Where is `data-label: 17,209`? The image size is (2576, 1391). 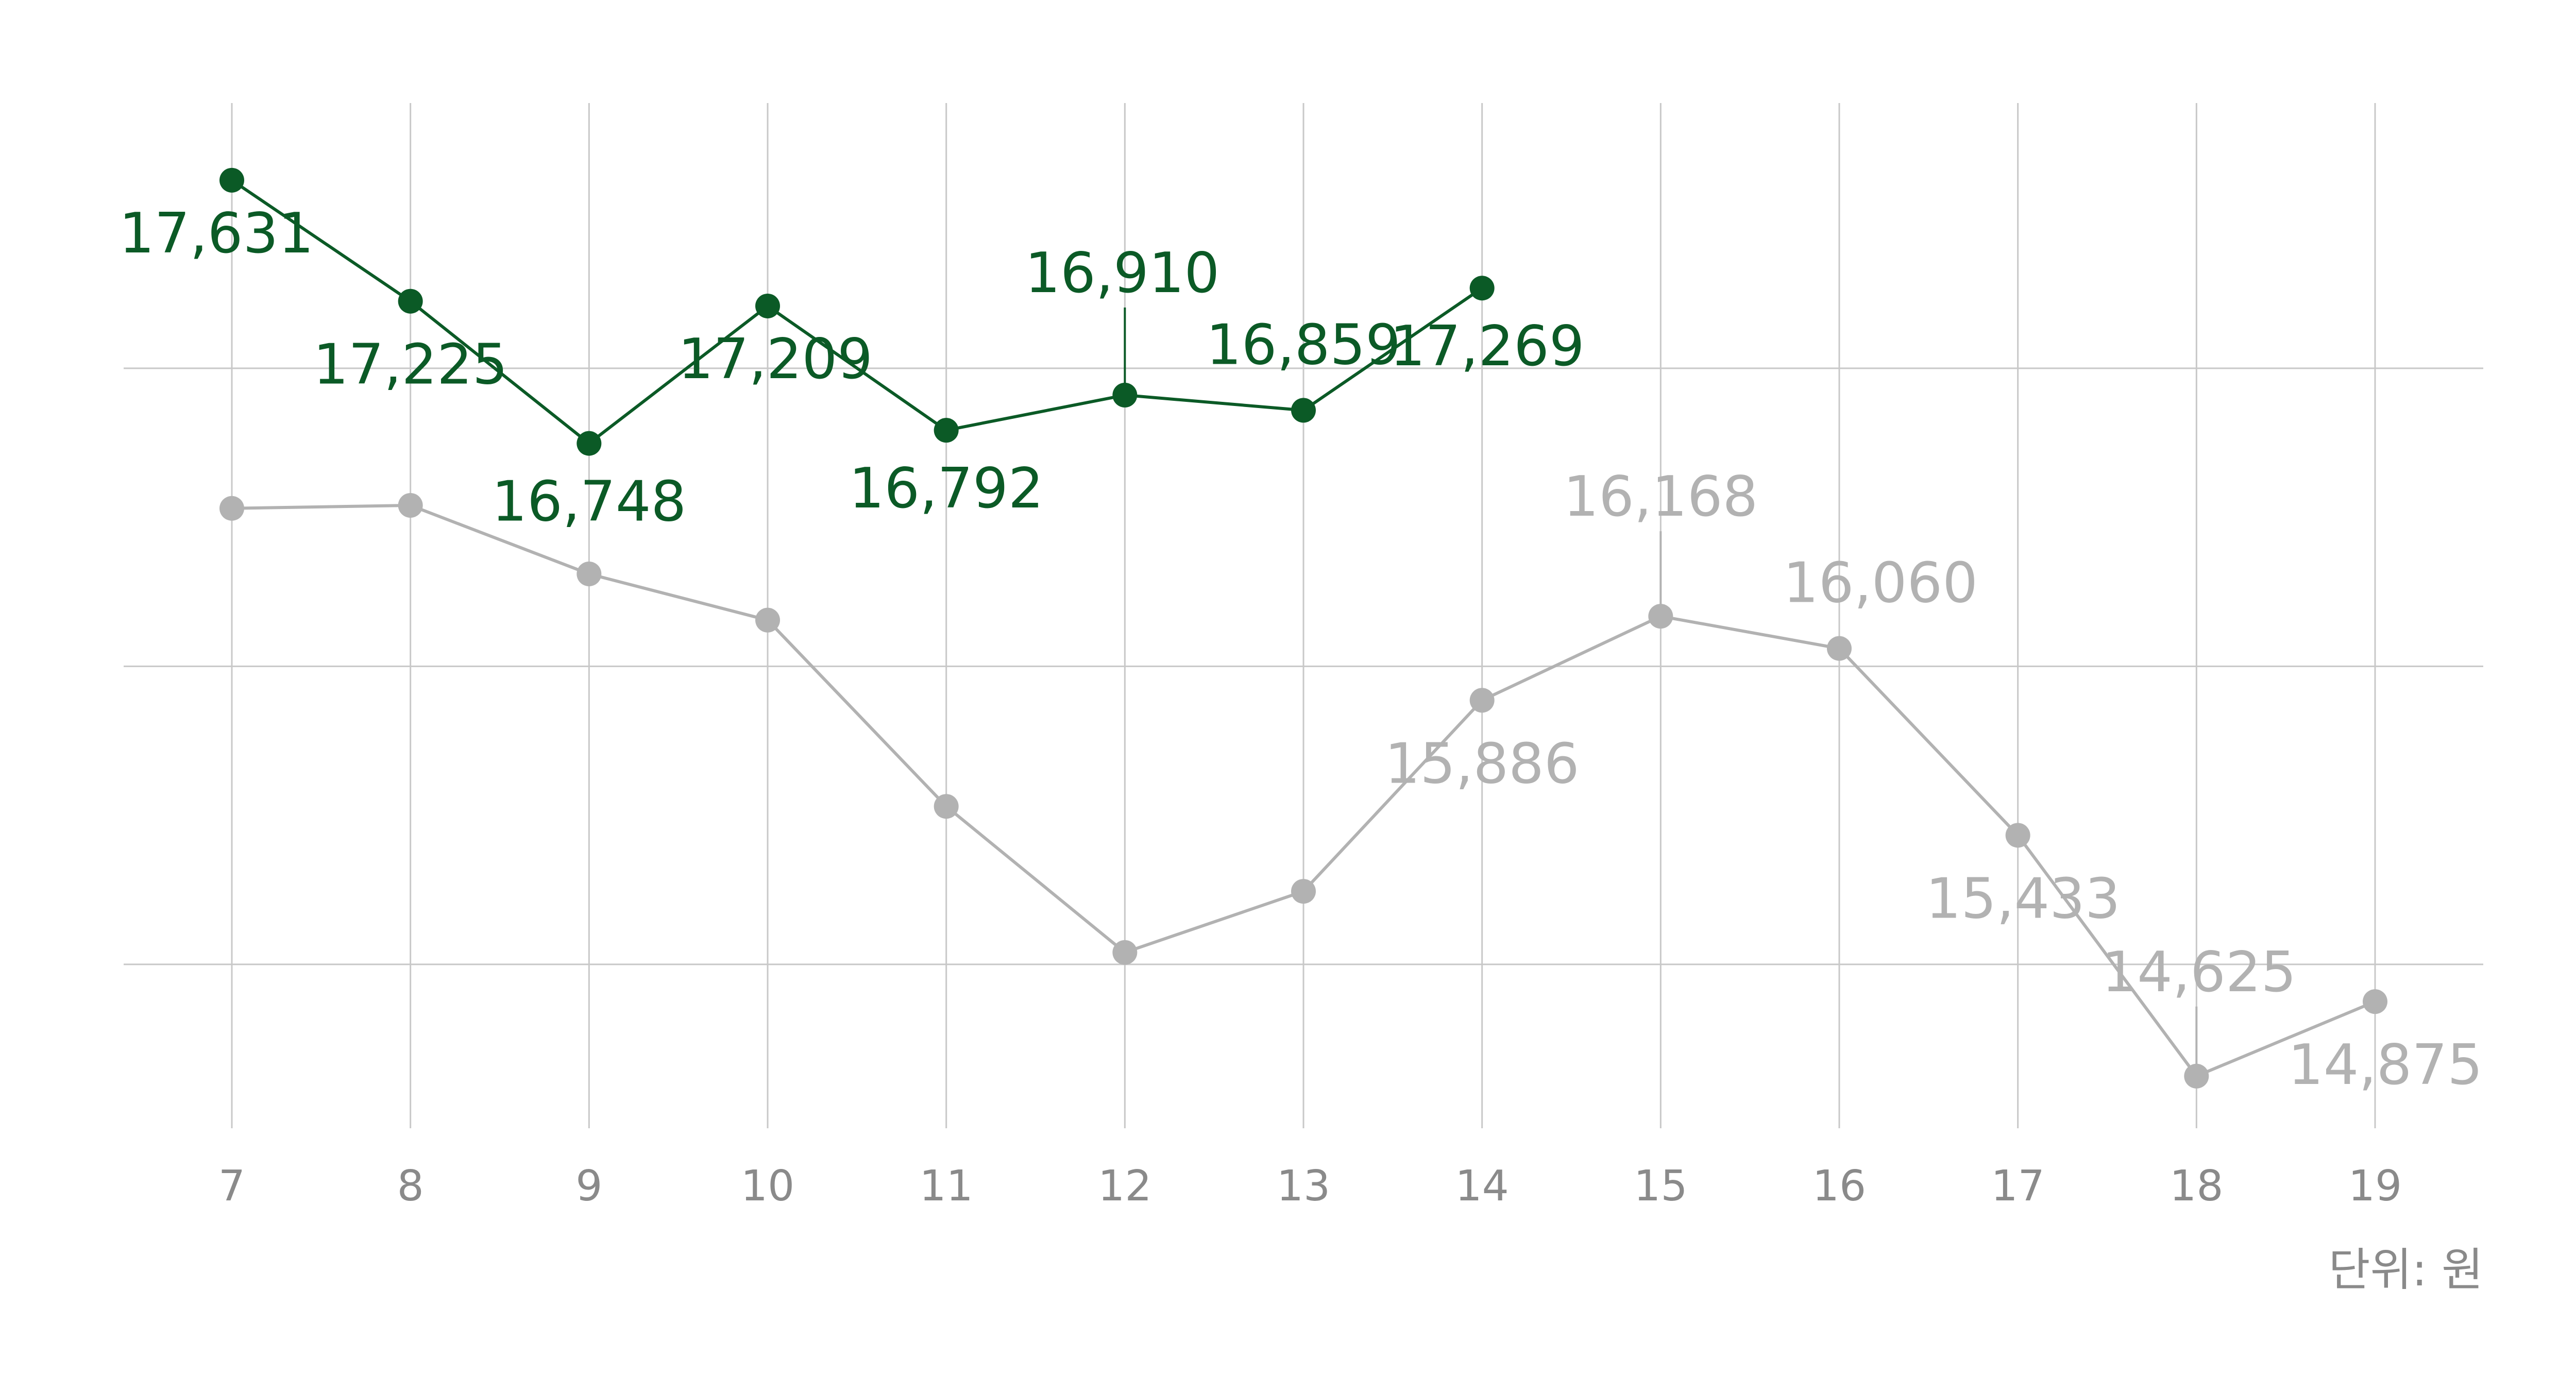 data-label: 17,209 is located at coordinates (775, 359).